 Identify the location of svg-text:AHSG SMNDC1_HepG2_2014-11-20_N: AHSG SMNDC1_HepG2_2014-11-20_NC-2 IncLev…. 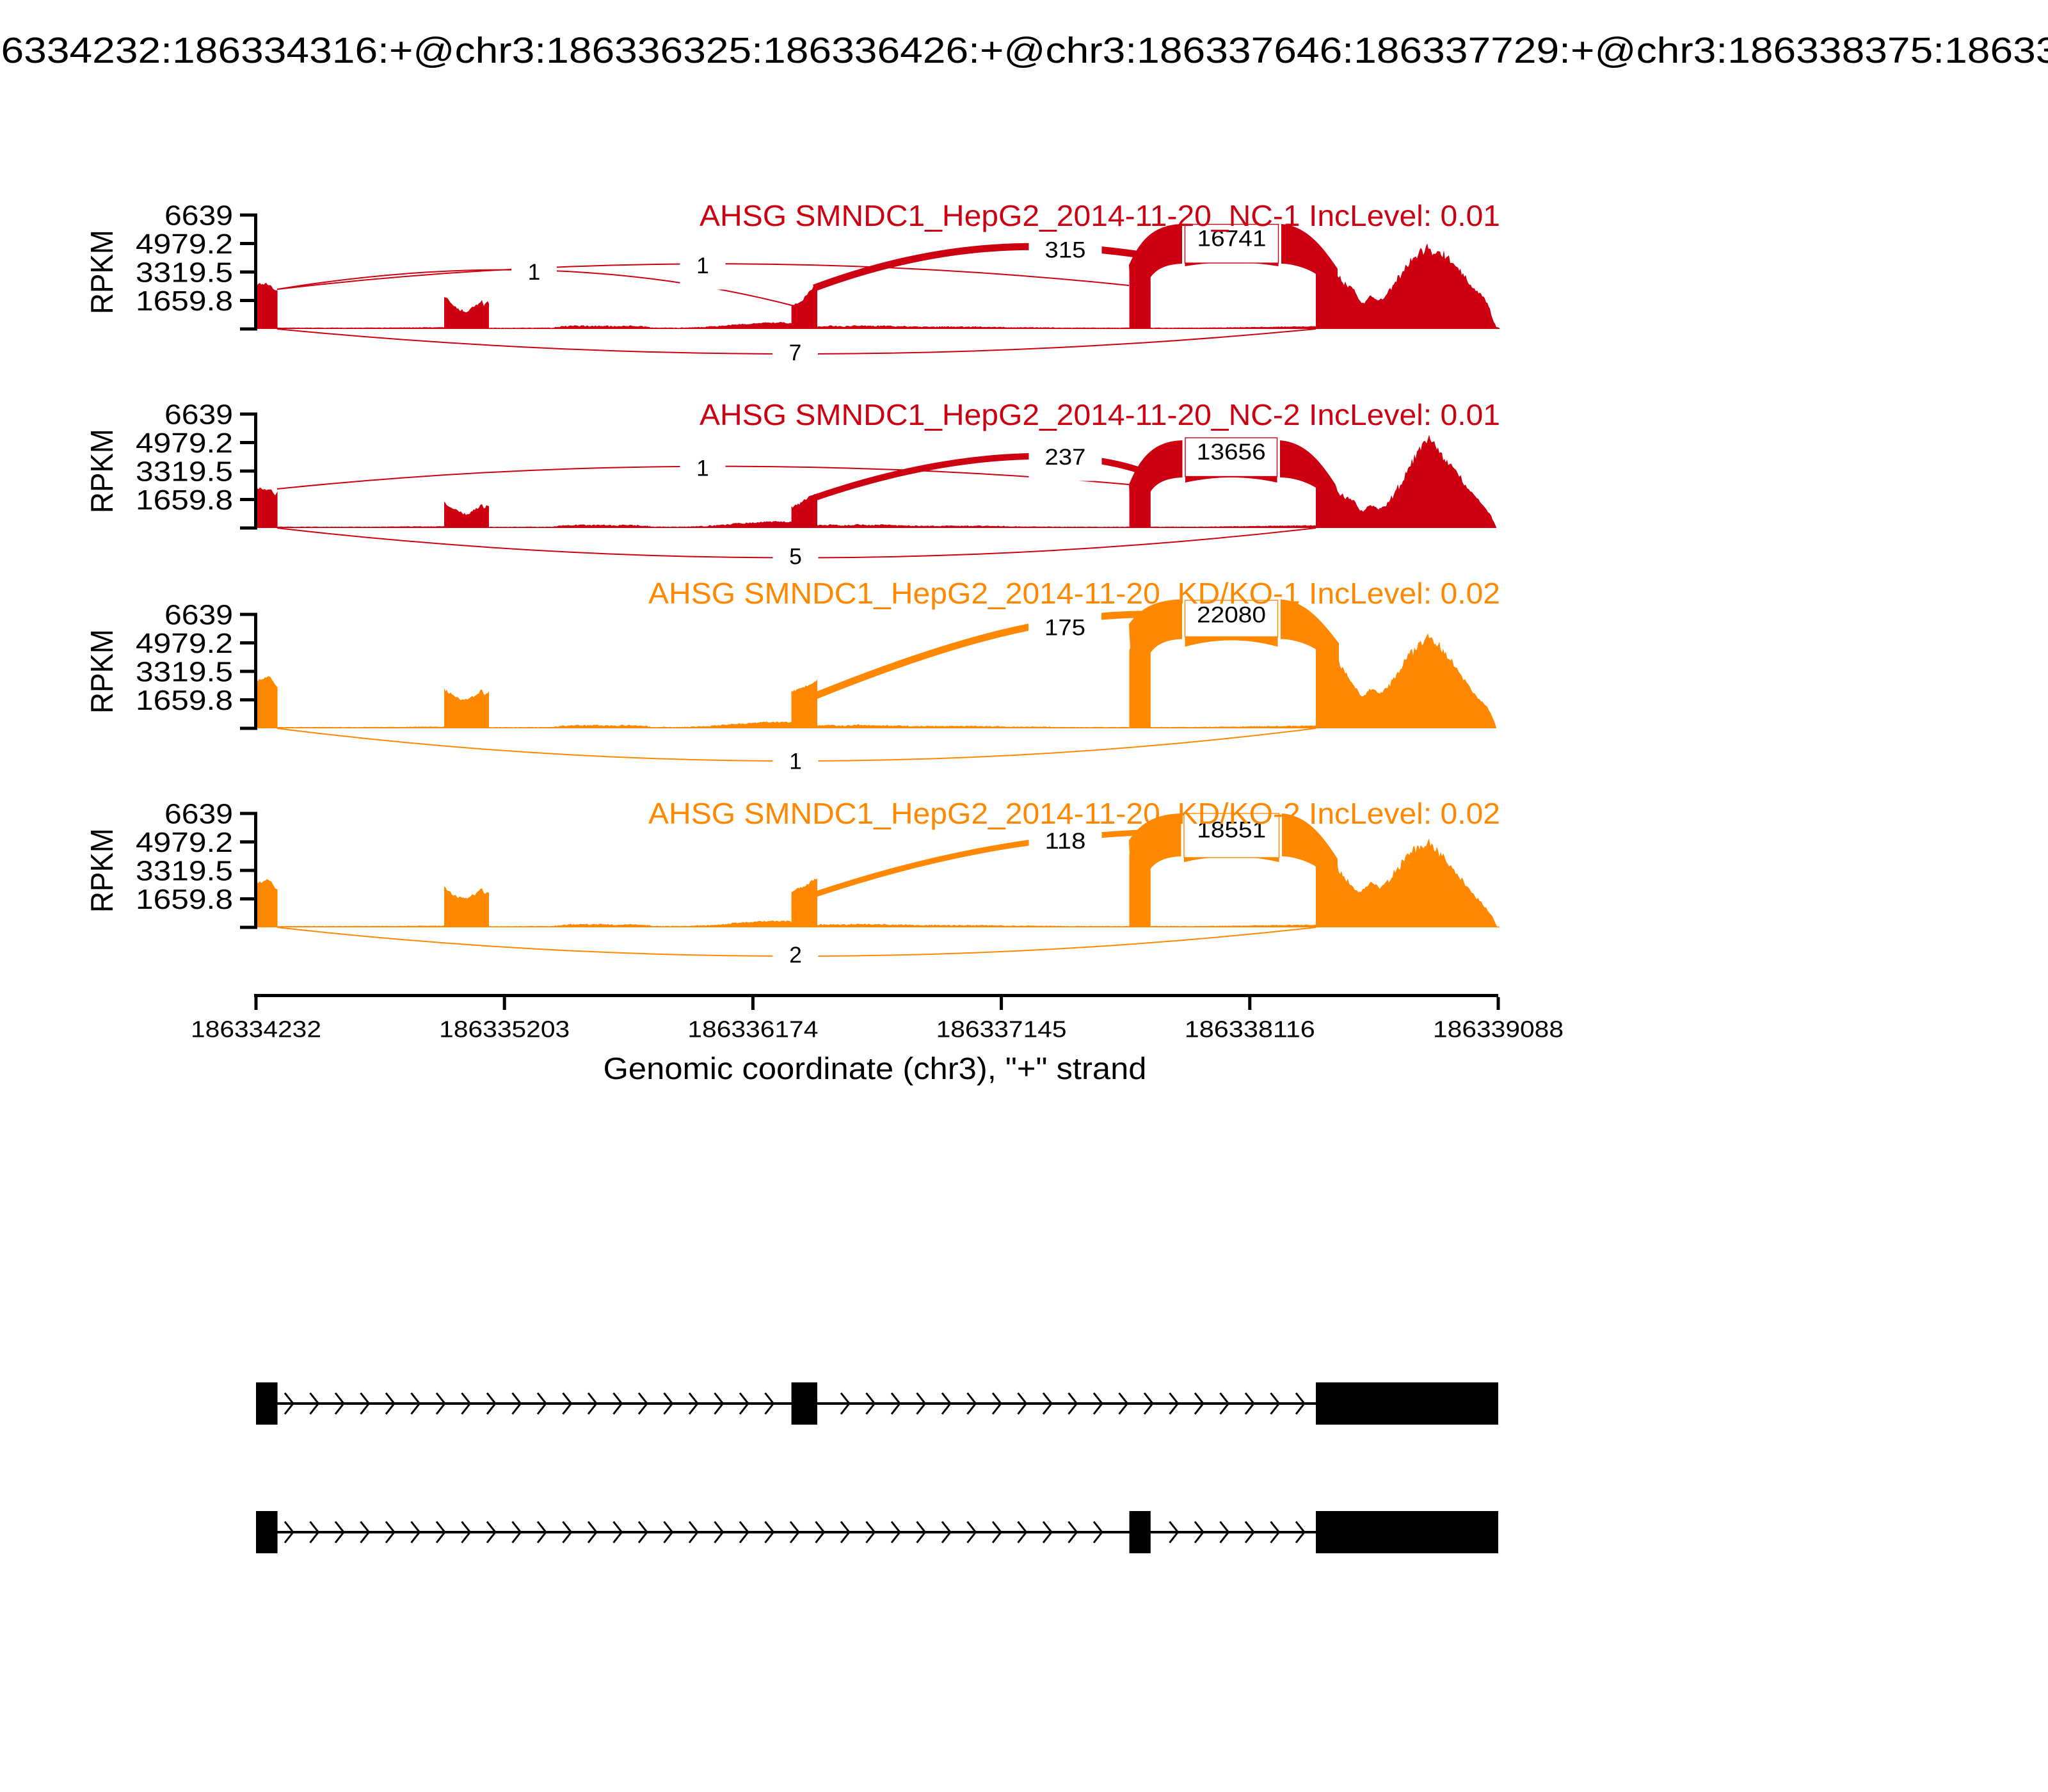
(1100, 414).